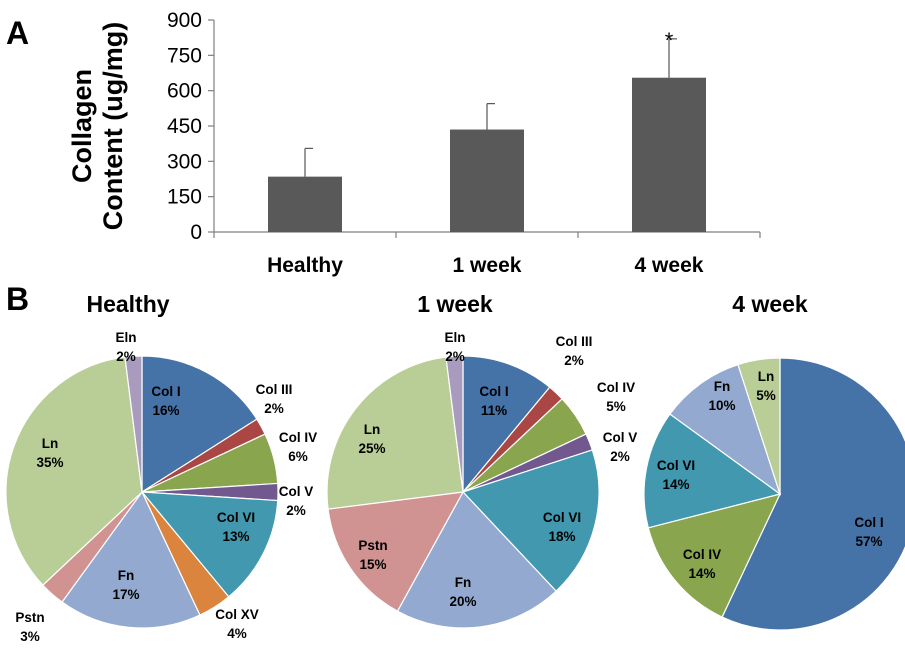 This screenshot has height=650, width=905. Describe the element at coordinates (298, 456) in the screenshot. I see `slice-percent-col-iv: 6%` at that location.